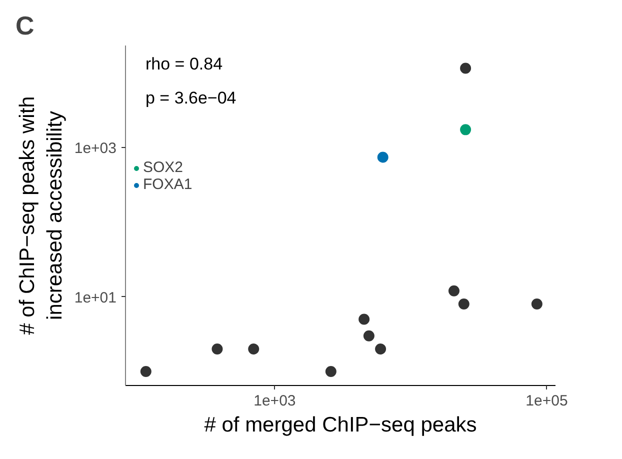 The image size is (622, 459). I want to click on annotation: p = 3.6e−04, so click(191, 98).